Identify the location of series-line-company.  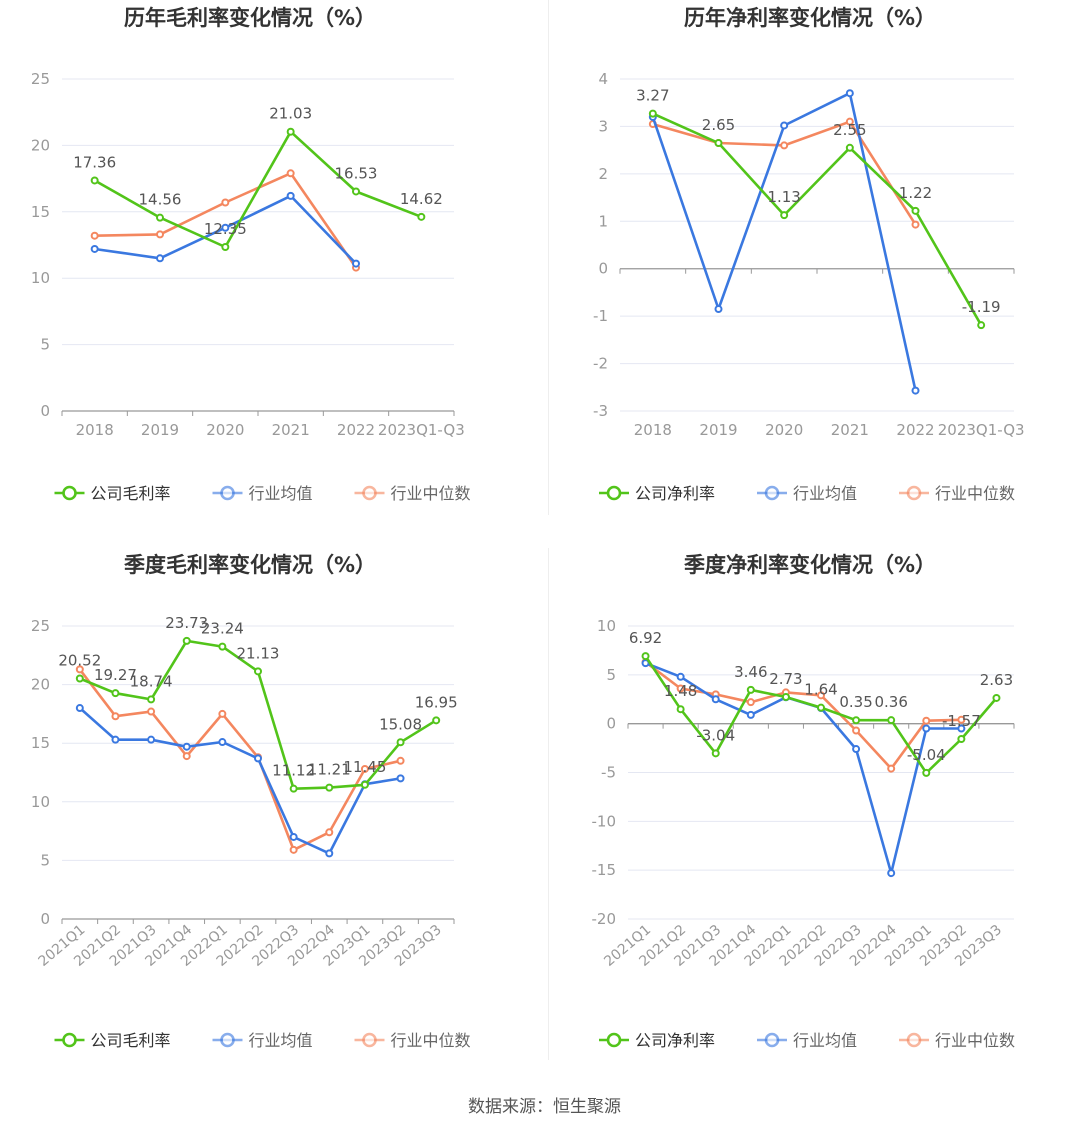
(817, 219).